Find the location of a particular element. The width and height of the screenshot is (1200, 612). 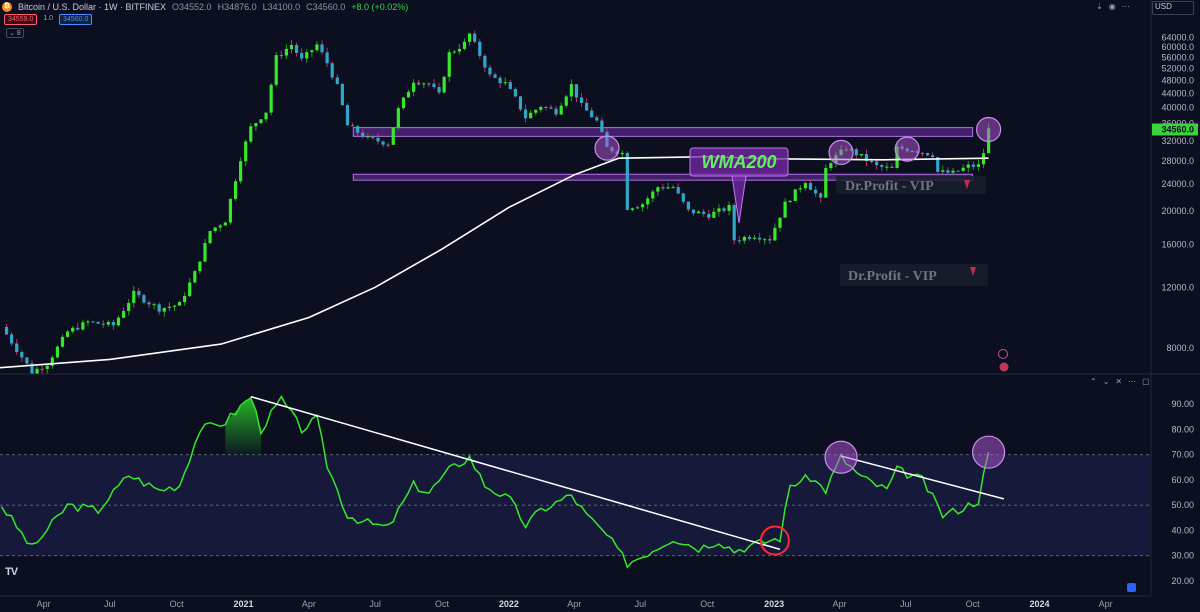

close-value: C34560.0 is located at coordinates (326, 7).